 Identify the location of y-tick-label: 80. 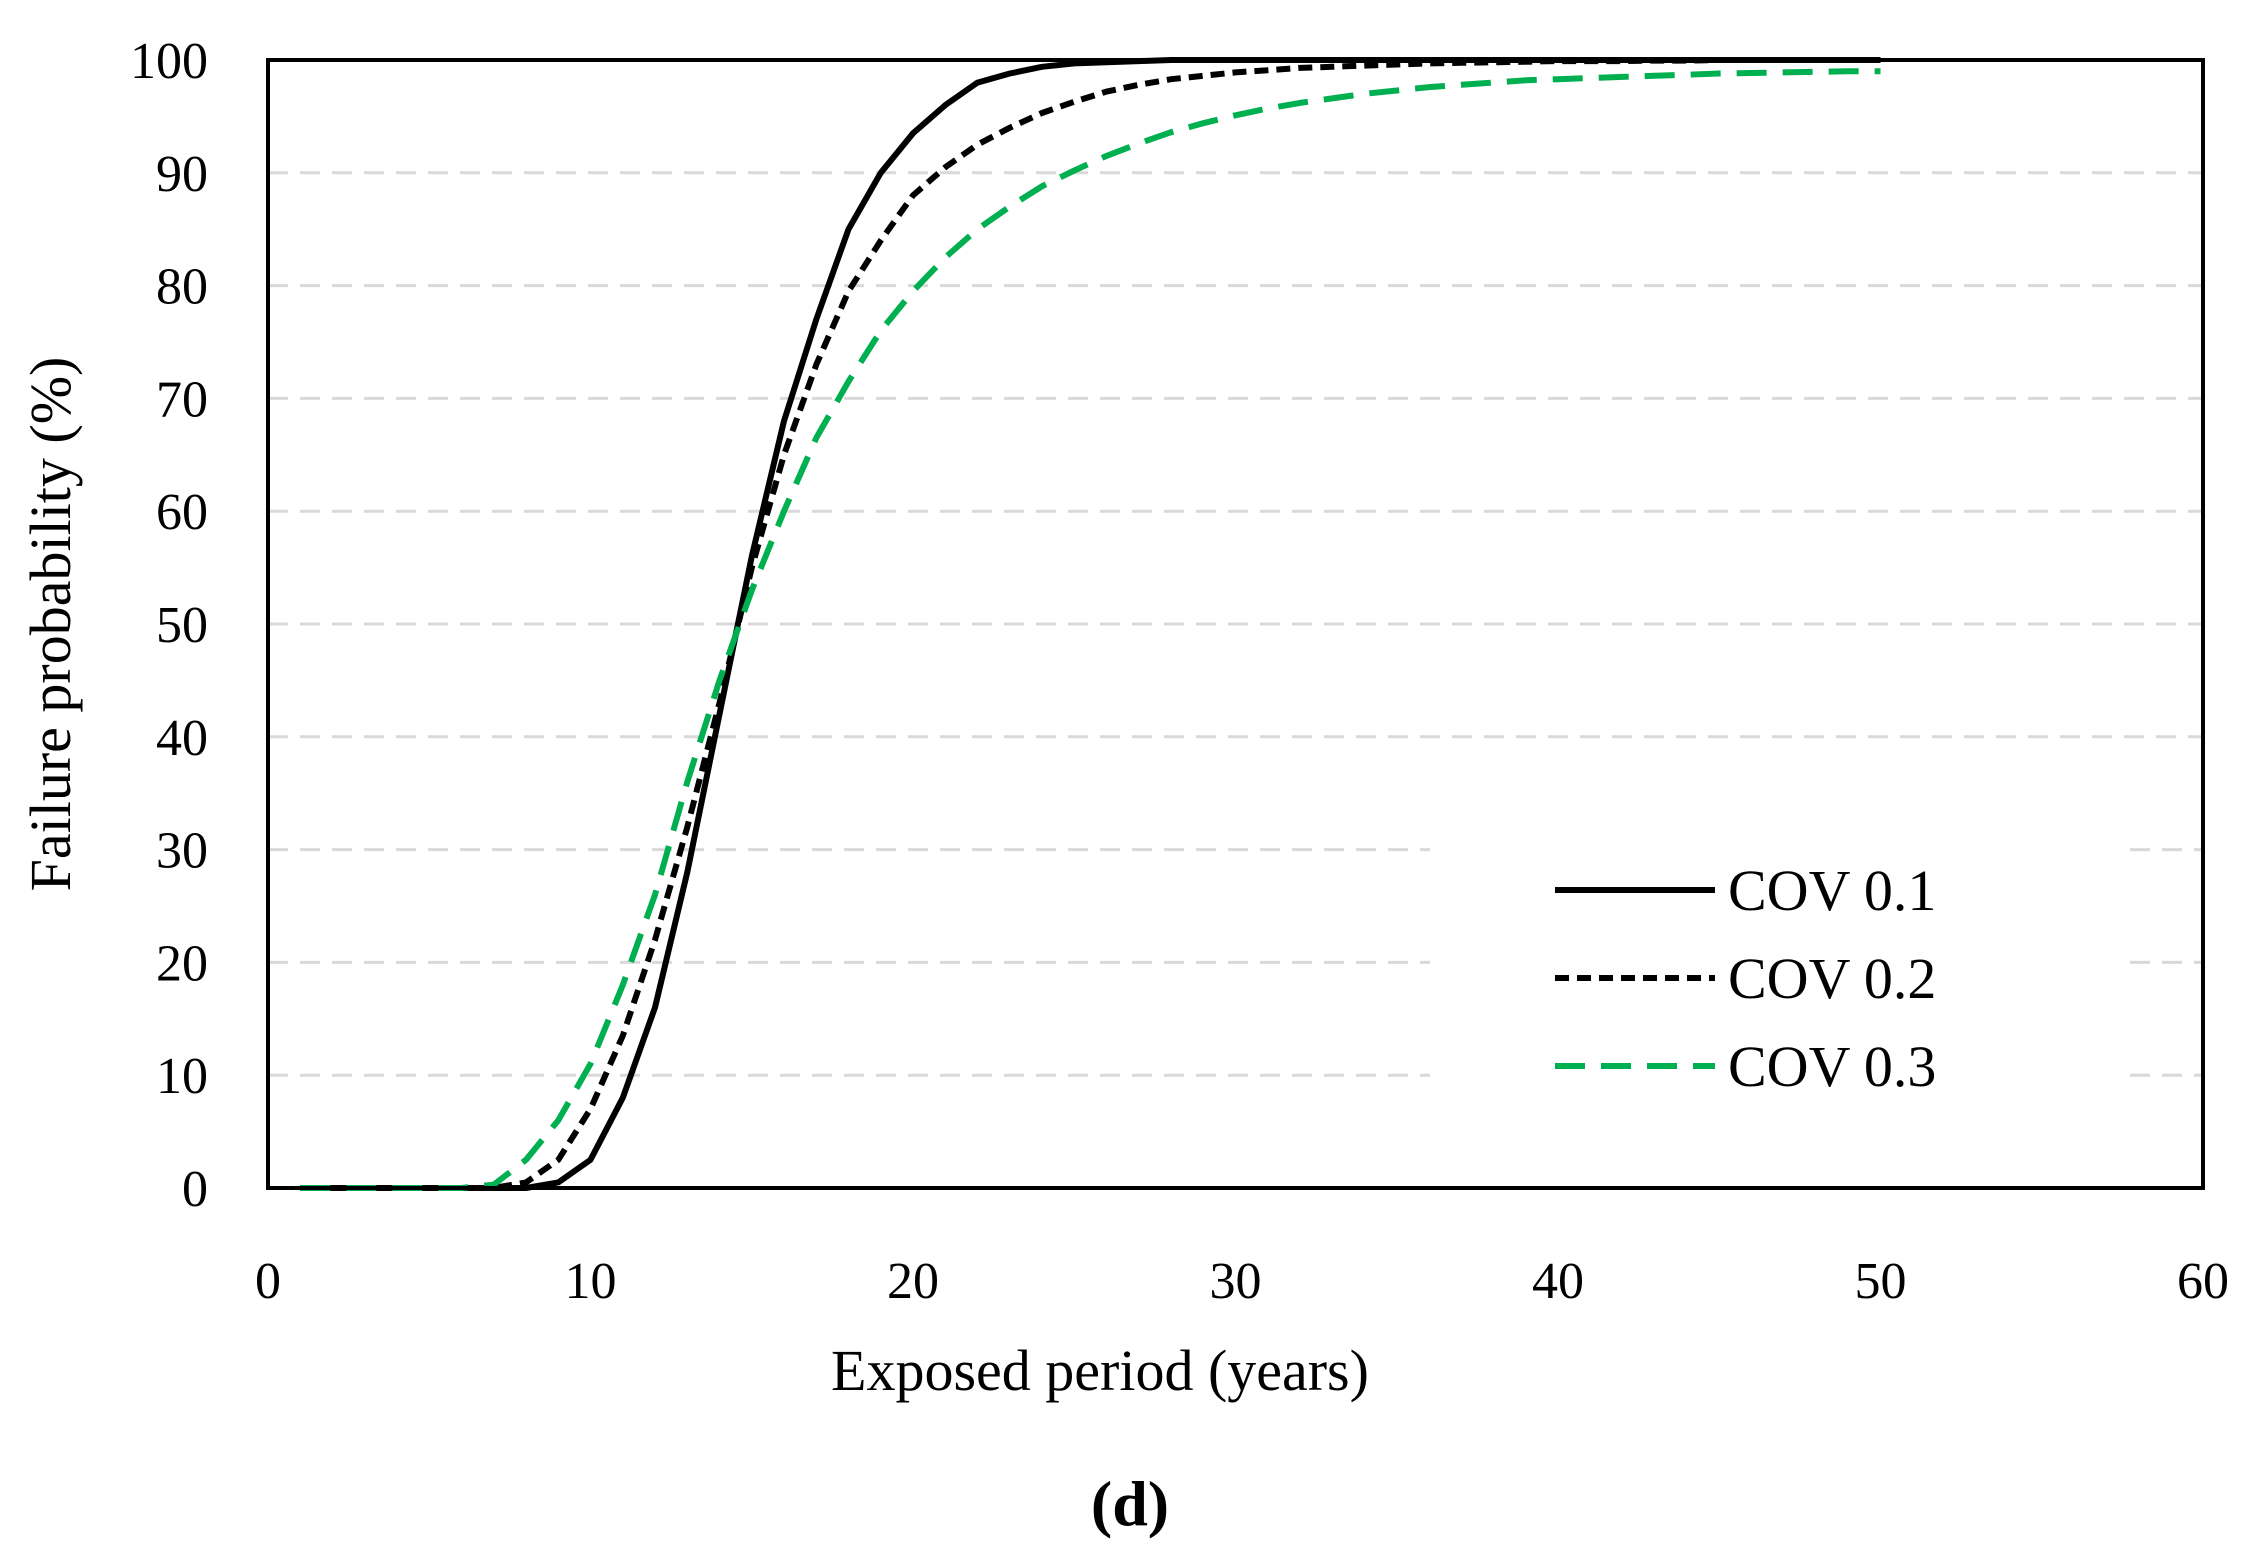
(182, 287).